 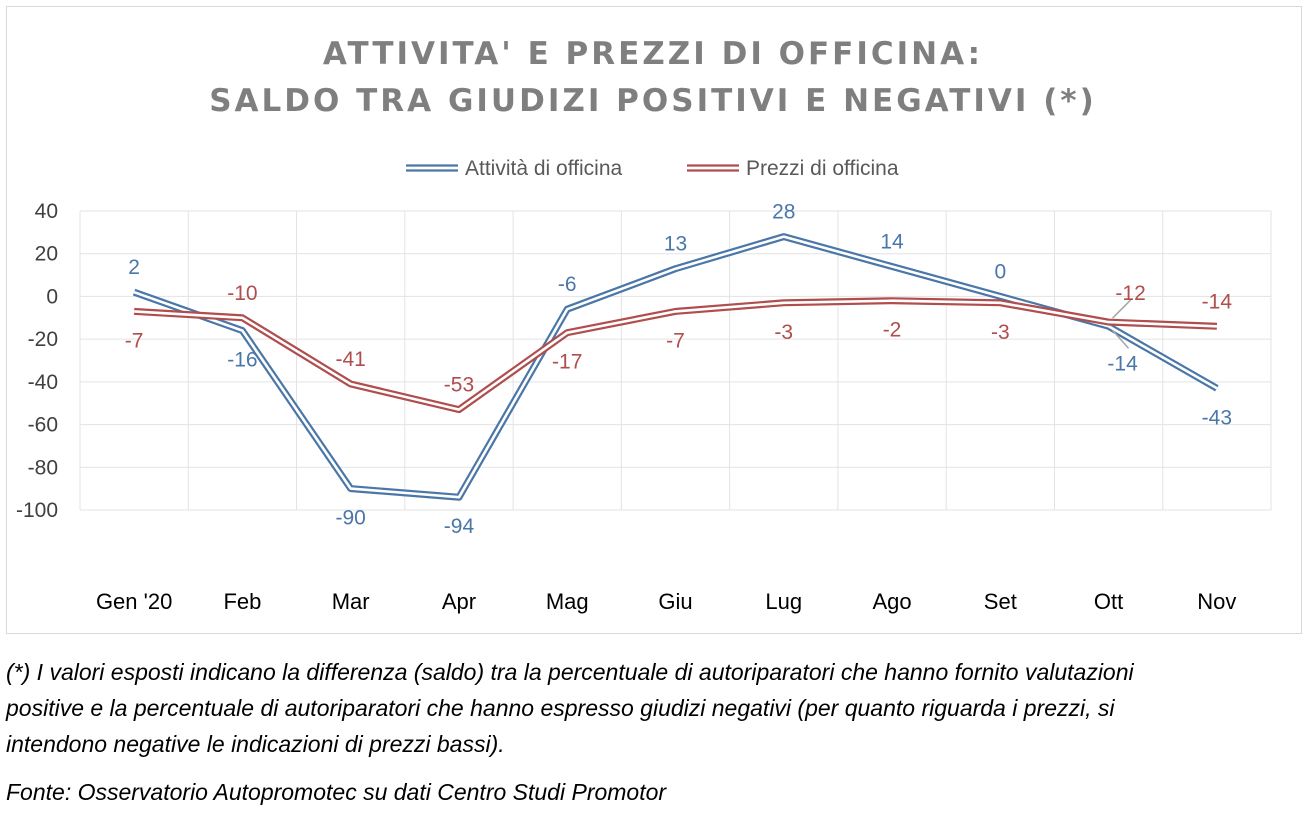 I want to click on x-axis-ticks: Gen '20 Feb Mar Apr Mag Giu Lug Ago Set Ott Nov, so click(x=666, y=601).